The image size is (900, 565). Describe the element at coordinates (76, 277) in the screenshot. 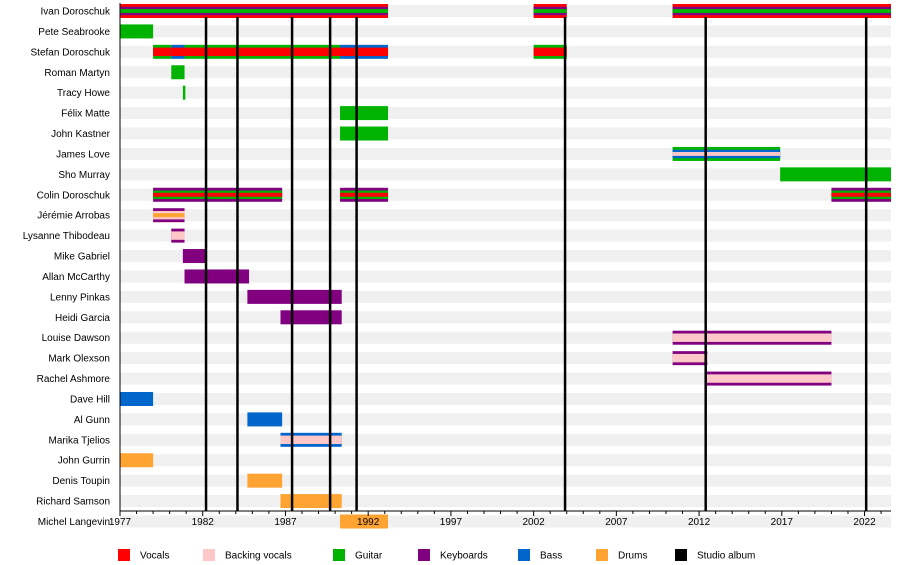

I see `member-name: Allan McCarthy` at that location.